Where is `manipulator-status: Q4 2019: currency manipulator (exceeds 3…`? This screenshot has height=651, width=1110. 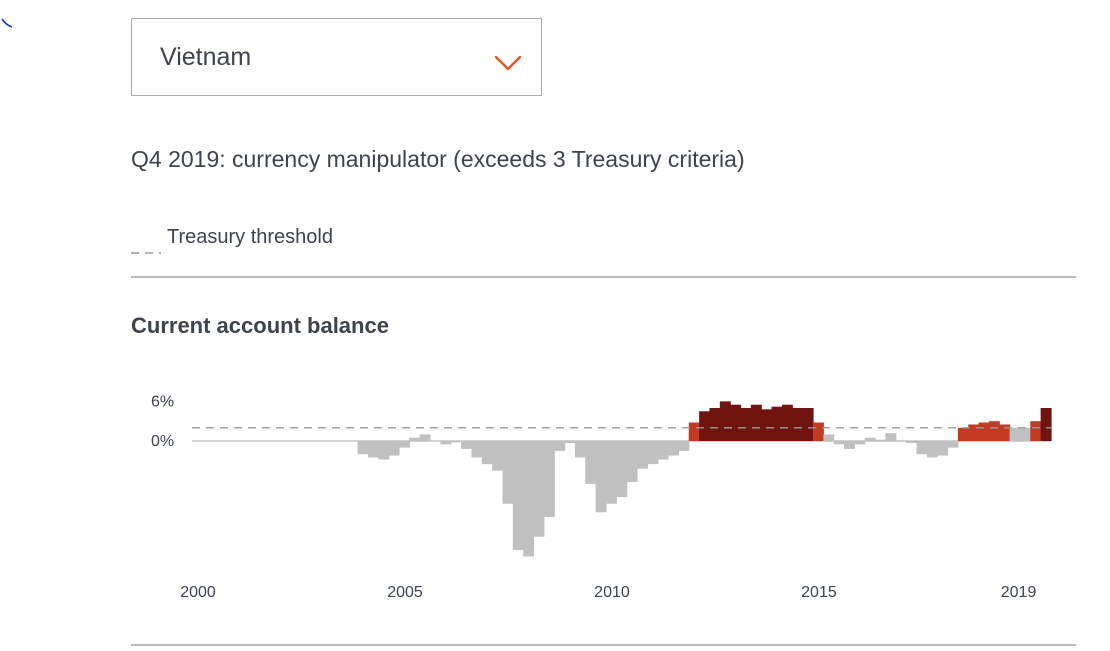 manipulator-status: Q4 2019: currency manipulator (exceeds 3… is located at coordinates (438, 159).